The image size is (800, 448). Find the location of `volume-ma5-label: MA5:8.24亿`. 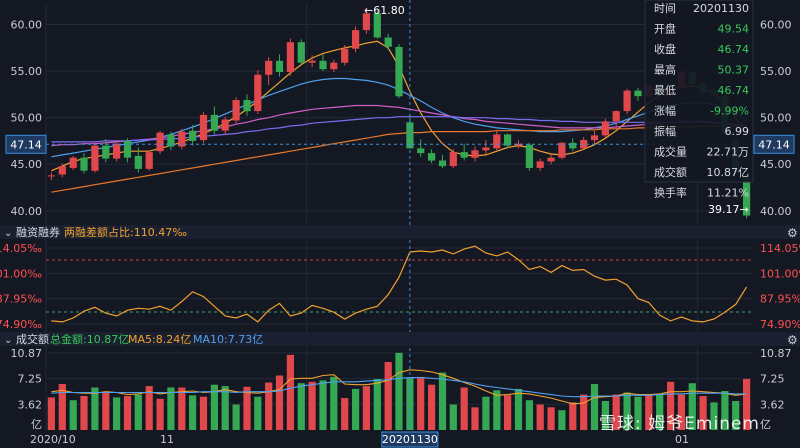

volume-ma5-label: MA5:8.24亿 is located at coordinates (159, 339).